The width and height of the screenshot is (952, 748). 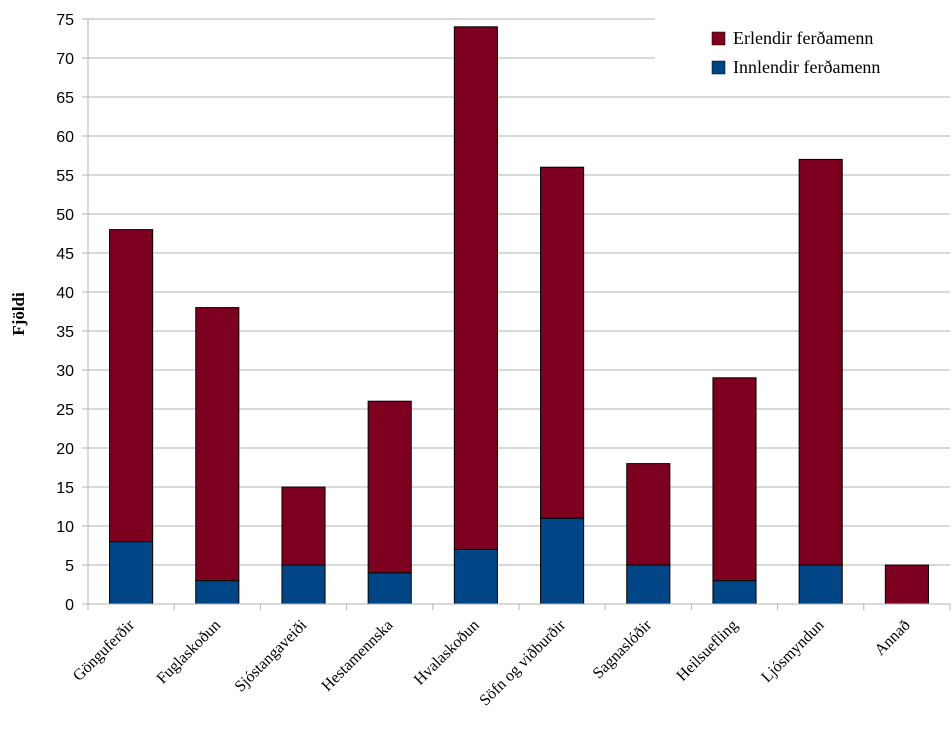 I want to click on x-tick-label: Hvalaskoðun, so click(x=447, y=653).